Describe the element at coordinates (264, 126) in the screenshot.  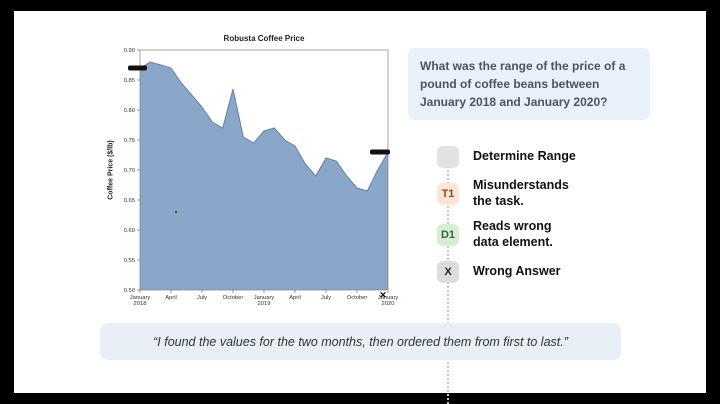
I see `price-line` at that location.